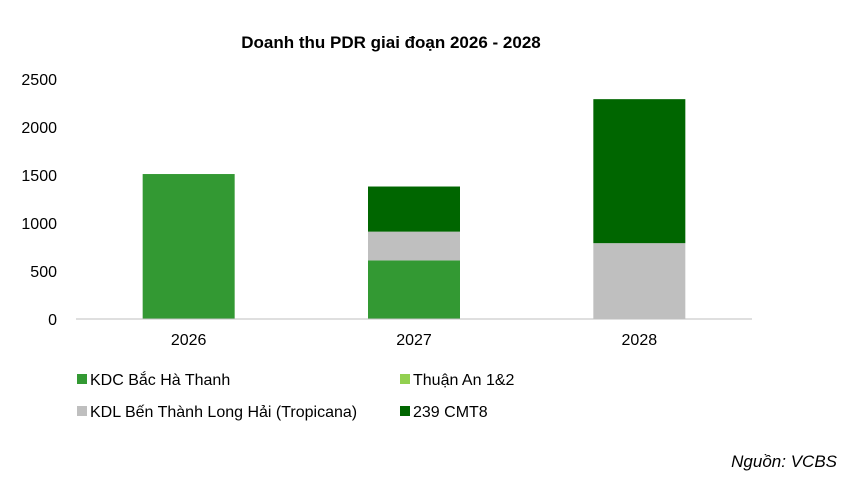 The height and width of the screenshot is (486, 849). Describe the element at coordinates (43, 272) in the screenshot. I see `y-tick-label: 500` at that location.